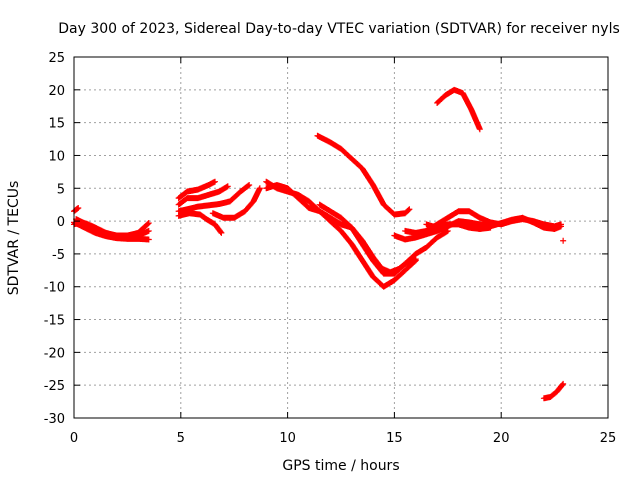 The width and height of the screenshot is (640, 484). I want to click on y-axis-title: SDTVAR / TECUs, so click(14, 238).